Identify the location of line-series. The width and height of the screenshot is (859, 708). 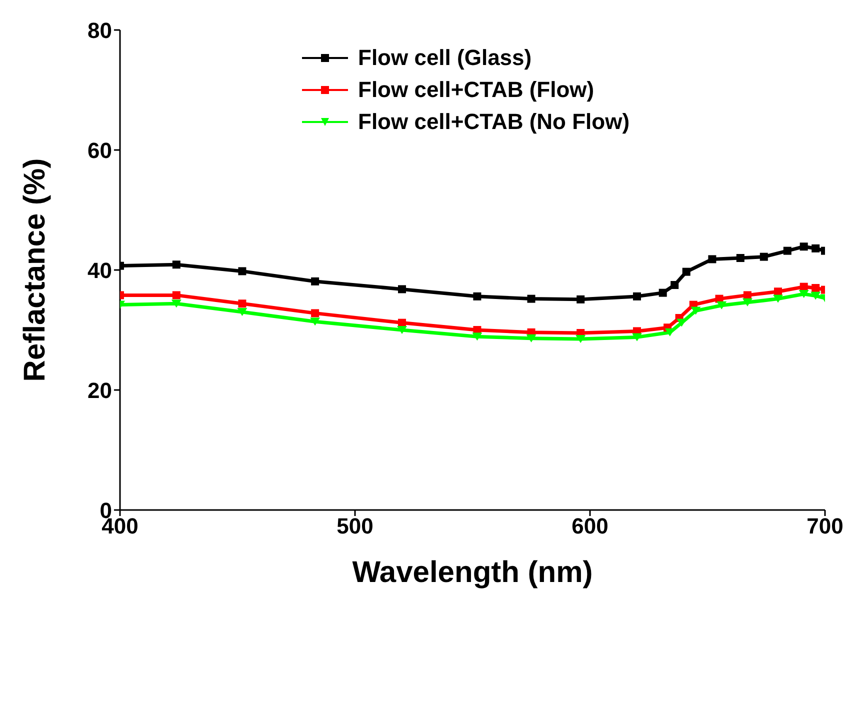
(472, 316).